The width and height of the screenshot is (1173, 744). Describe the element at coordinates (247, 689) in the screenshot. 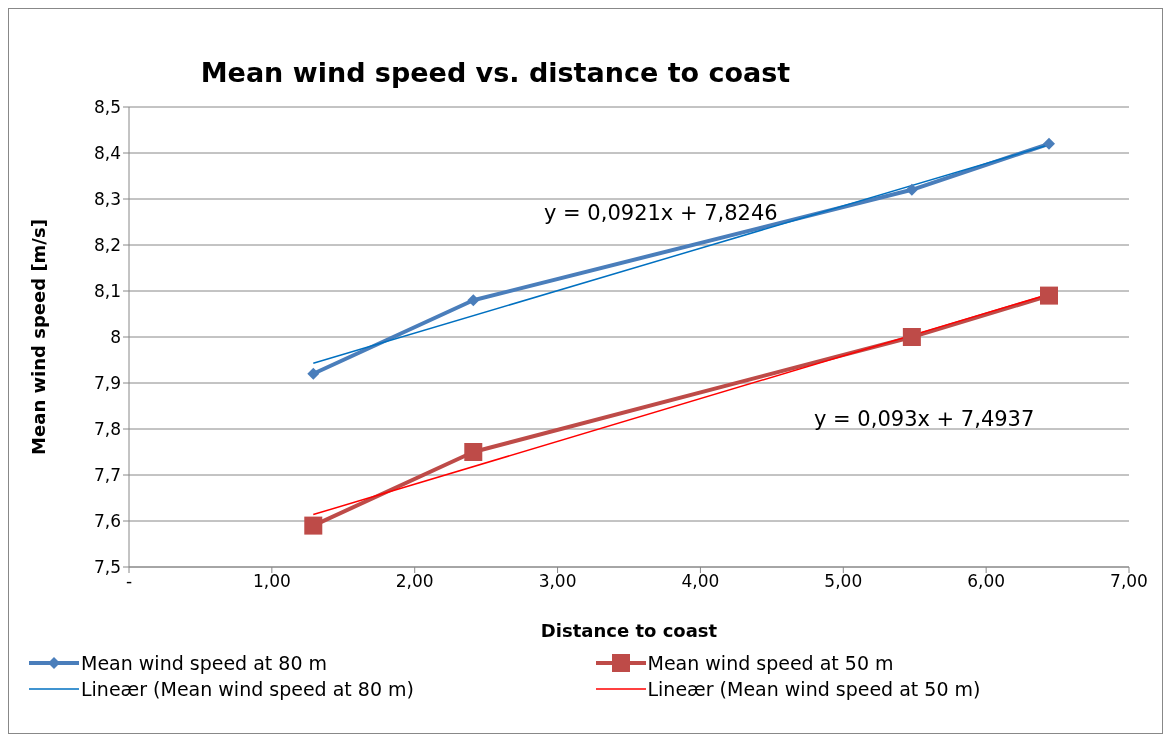

I see `legend-label: Lineær (Mean wind speed at 80 m)` at that location.